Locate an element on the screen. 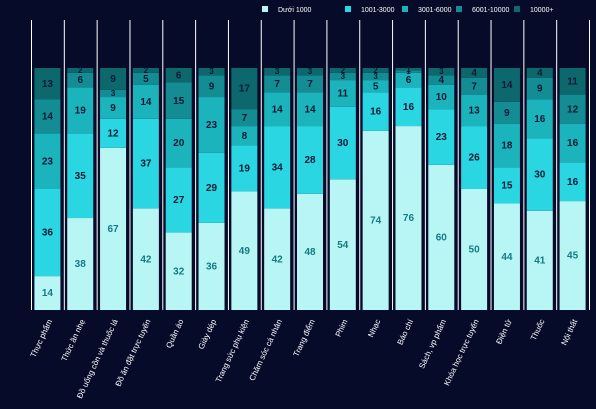 The image size is (596, 409). value-label: 38 is located at coordinates (81, 264).